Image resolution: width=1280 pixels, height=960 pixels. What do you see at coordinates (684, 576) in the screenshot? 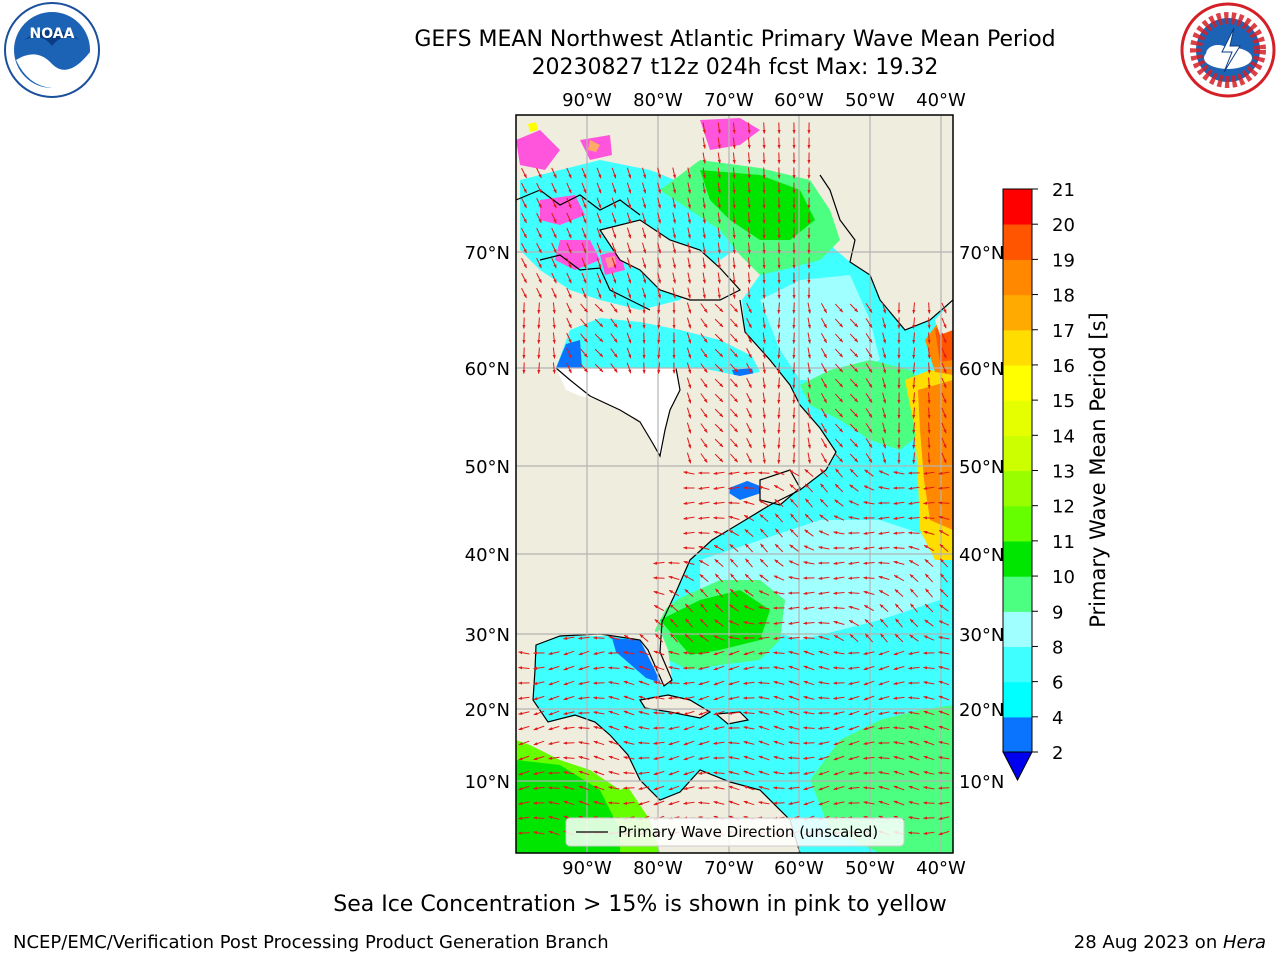
I see `coast-labrador` at bounding box center [684, 576].